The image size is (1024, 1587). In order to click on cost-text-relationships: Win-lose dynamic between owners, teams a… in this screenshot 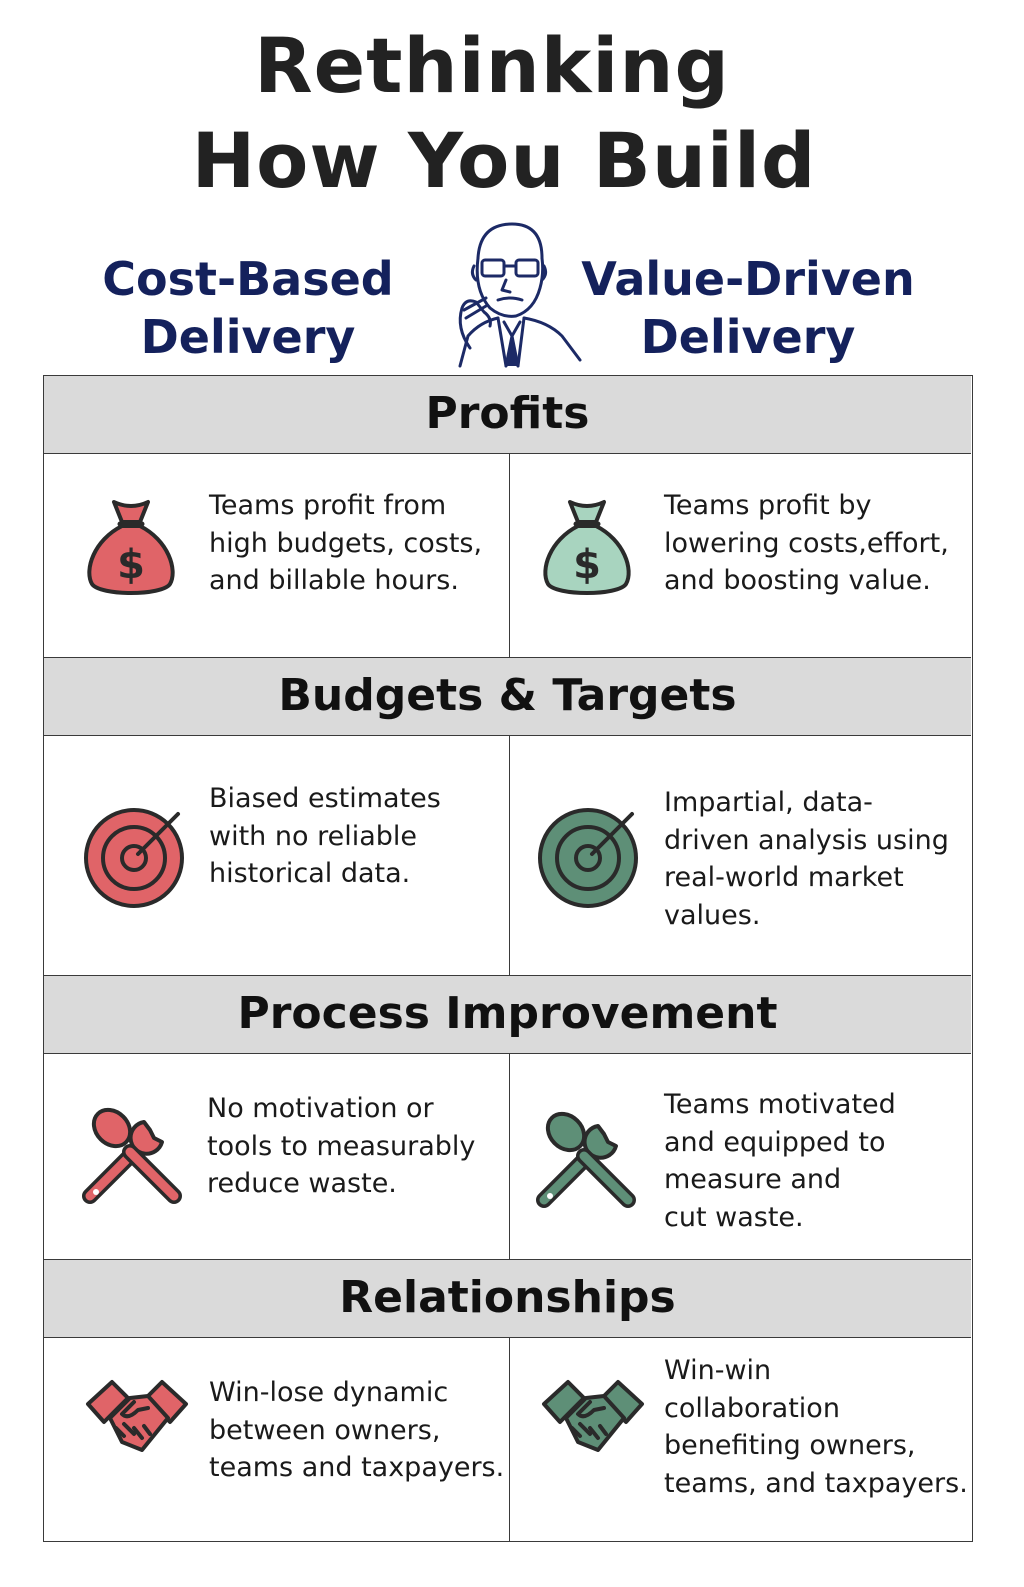, I will do `click(357, 1430)`.